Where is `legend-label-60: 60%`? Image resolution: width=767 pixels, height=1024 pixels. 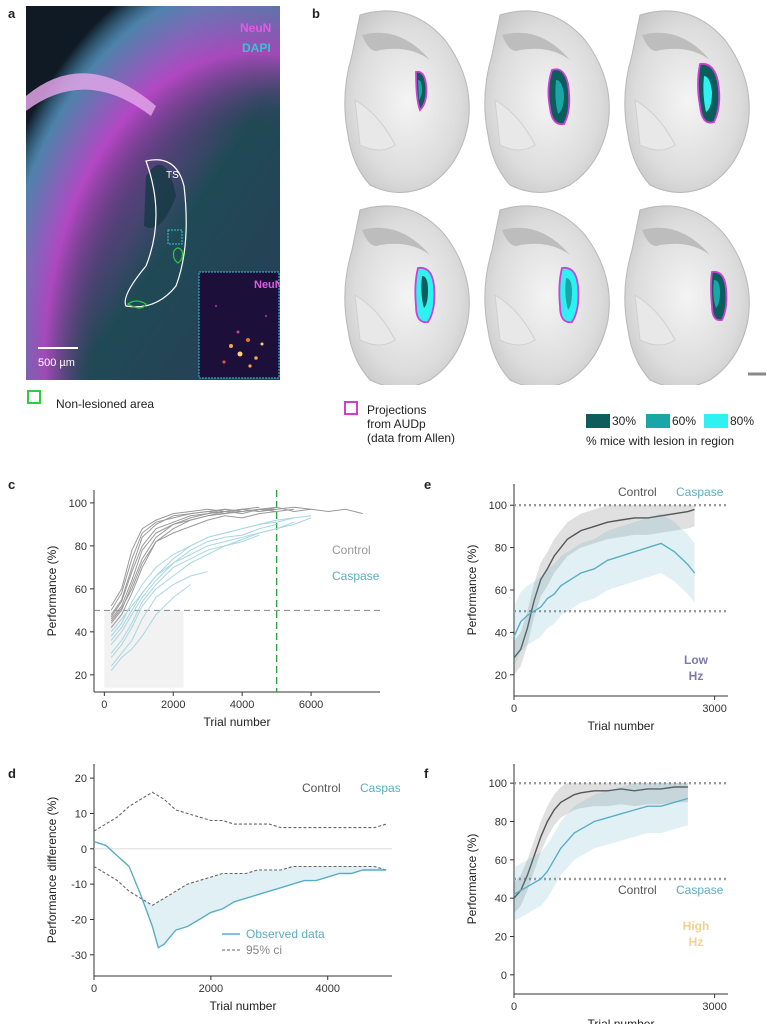
legend-label-60: 60% is located at coordinates (684, 421).